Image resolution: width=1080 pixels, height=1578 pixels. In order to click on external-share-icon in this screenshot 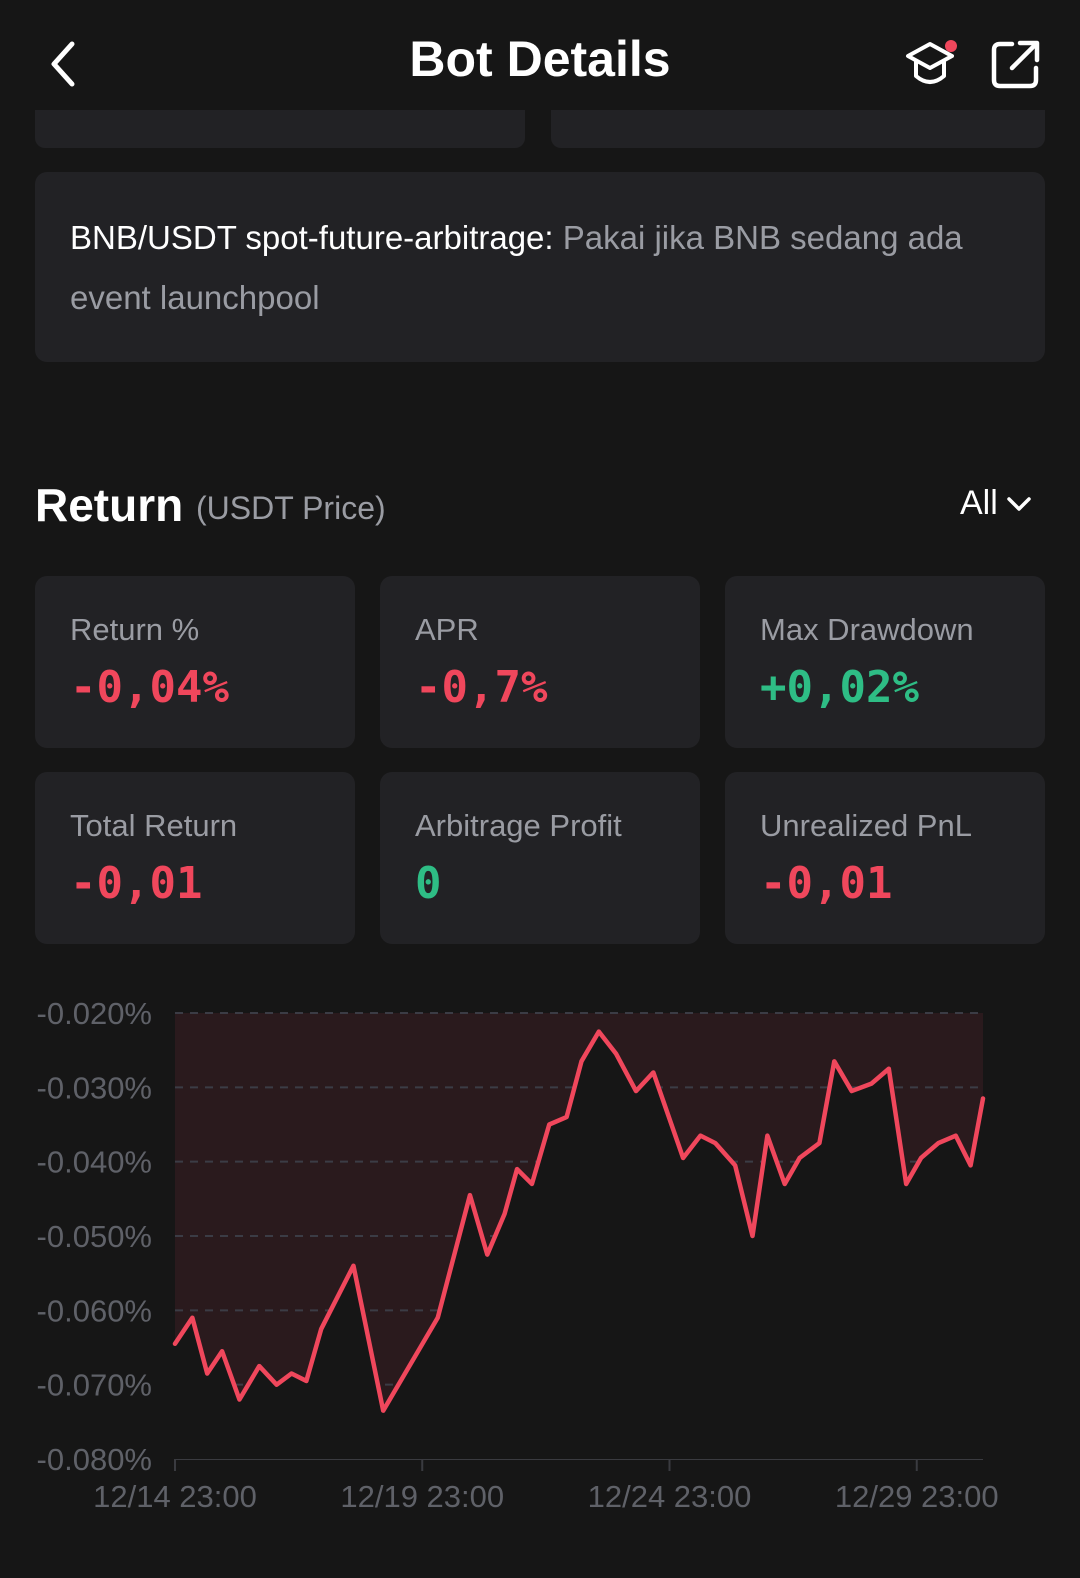, I will do `click(1015, 64)`.